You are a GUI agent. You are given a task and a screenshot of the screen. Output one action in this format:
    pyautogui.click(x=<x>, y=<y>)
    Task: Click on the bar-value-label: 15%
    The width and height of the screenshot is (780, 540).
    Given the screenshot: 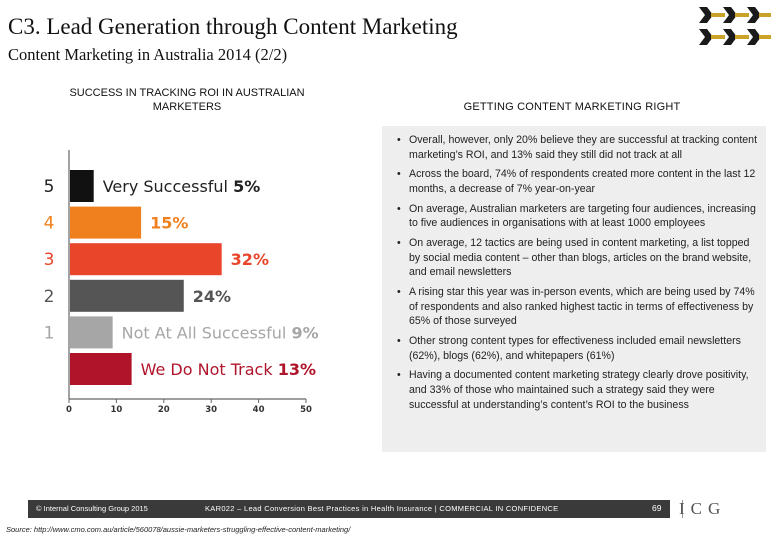 What is the action you would take?
    pyautogui.click(x=169, y=223)
    